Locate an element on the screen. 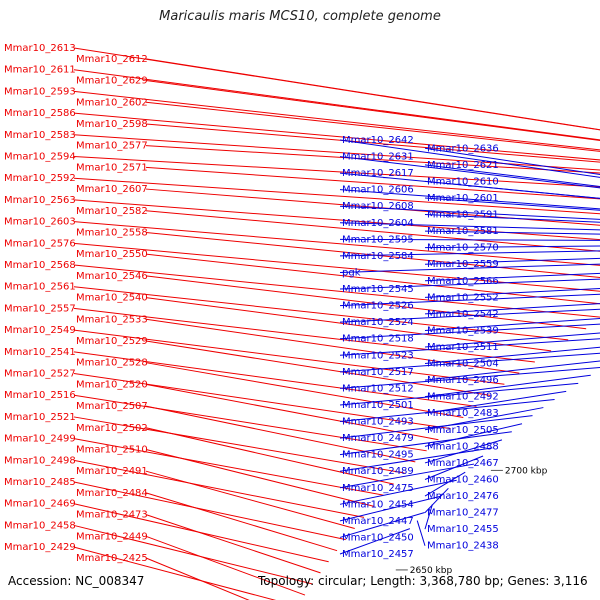  reverse-gene-label: Mmar10_2488 is located at coordinates (463, 446).